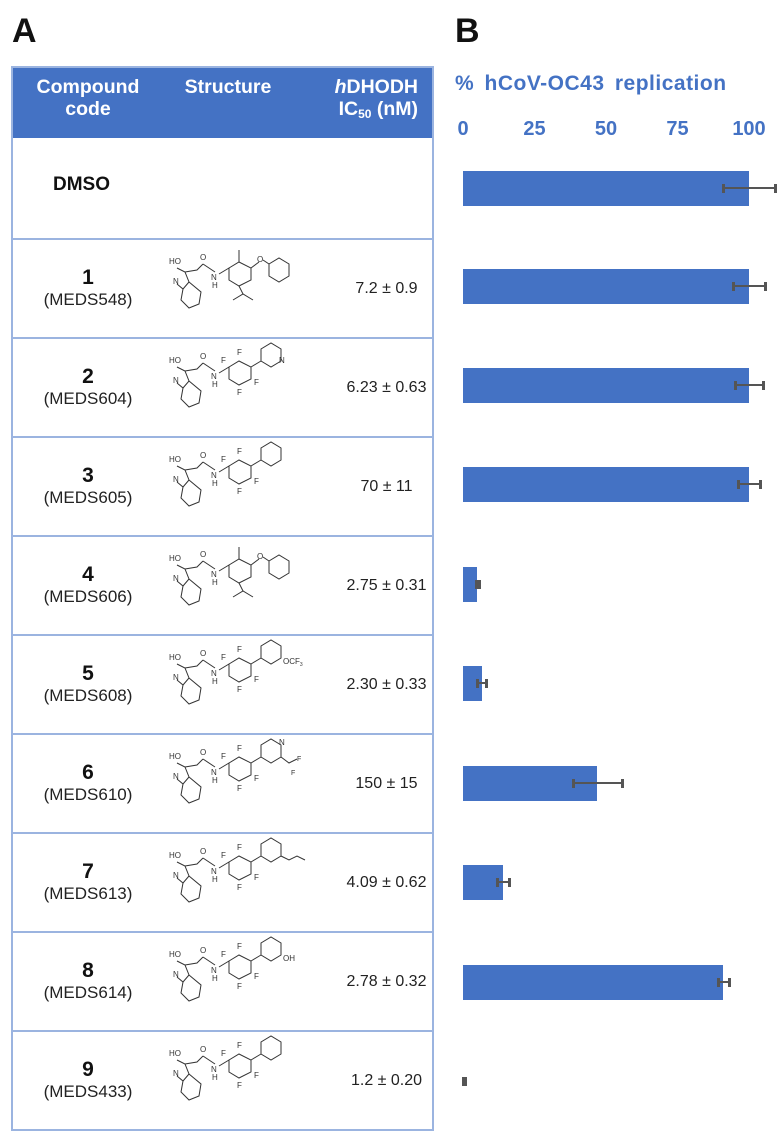 Image resolution: width=784 pixels, height=1141 pixels. What do you see at coordinates (88, 299) in the screenshot?
I see `compound-code: (MEDS548)` at bounding box center [88, 299].